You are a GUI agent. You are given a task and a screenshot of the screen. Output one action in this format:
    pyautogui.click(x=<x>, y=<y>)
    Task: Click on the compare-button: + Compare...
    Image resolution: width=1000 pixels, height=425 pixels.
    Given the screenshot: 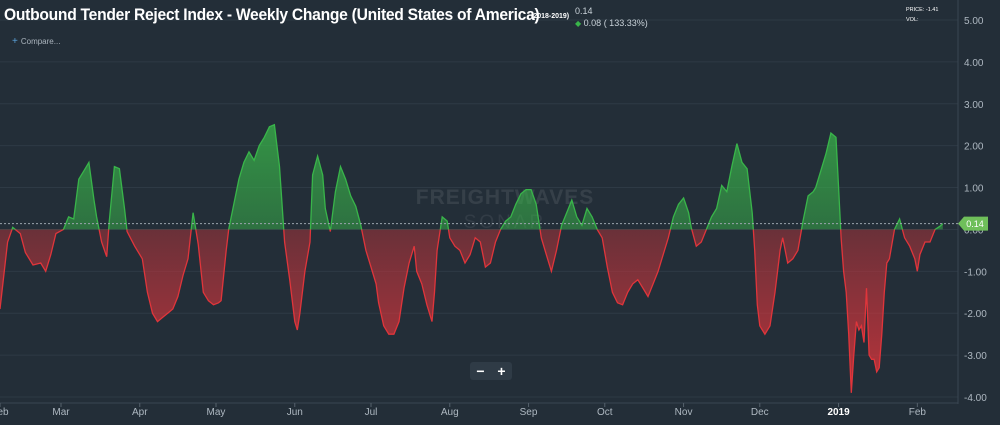 What is the action you would take?
    pyautogui.click(x=36, y=41)
    